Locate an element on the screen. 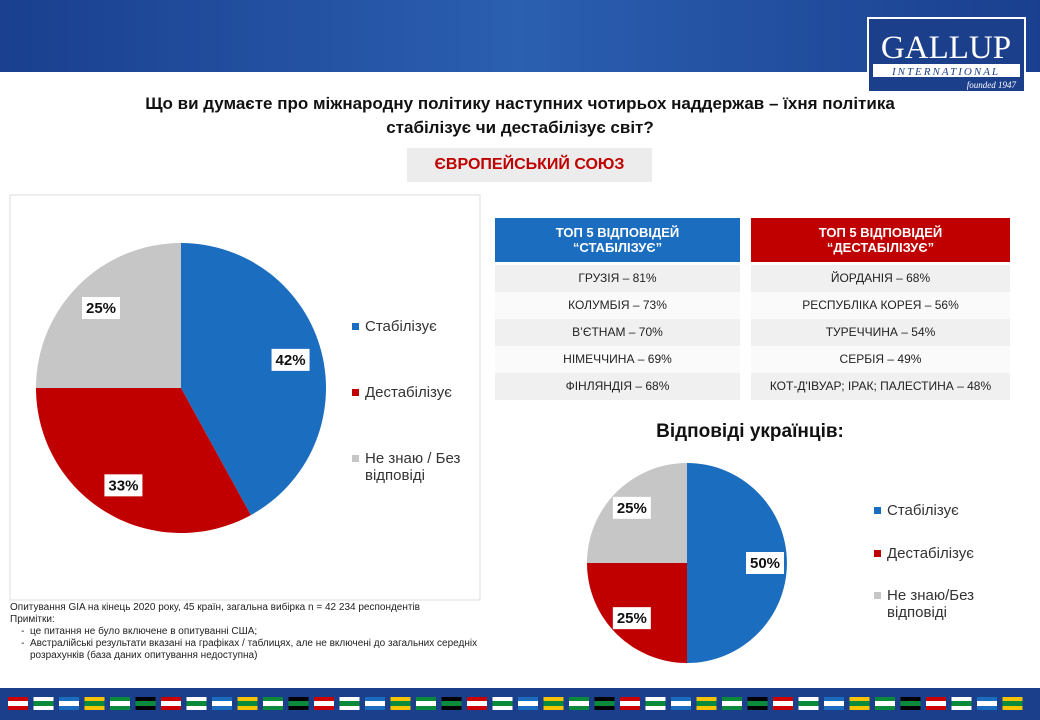  data-label: 33% is located at coordinates (123, 485).